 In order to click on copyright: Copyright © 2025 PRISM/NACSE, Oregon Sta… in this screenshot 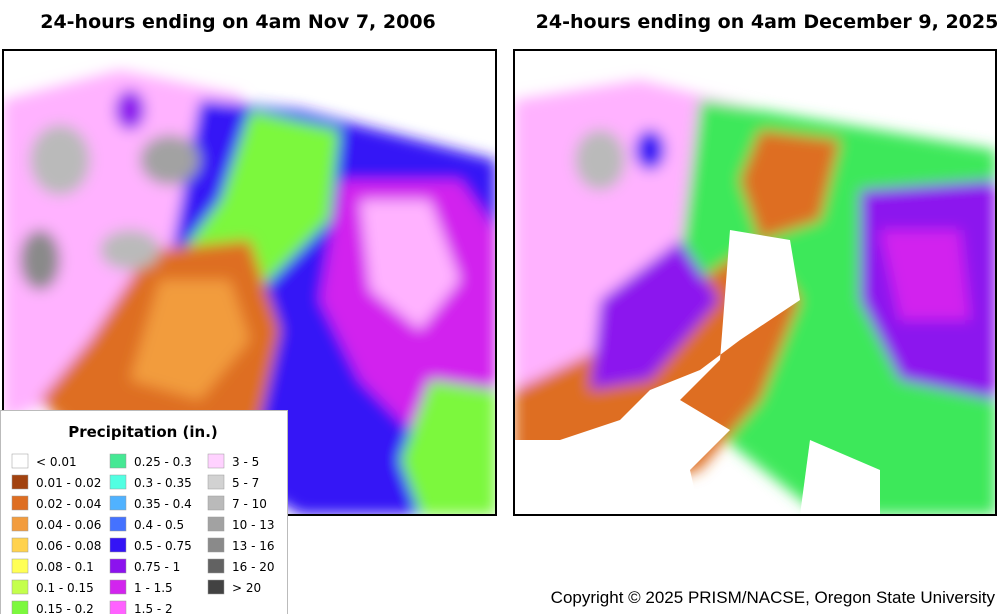, I will do `click(773, 597)`.